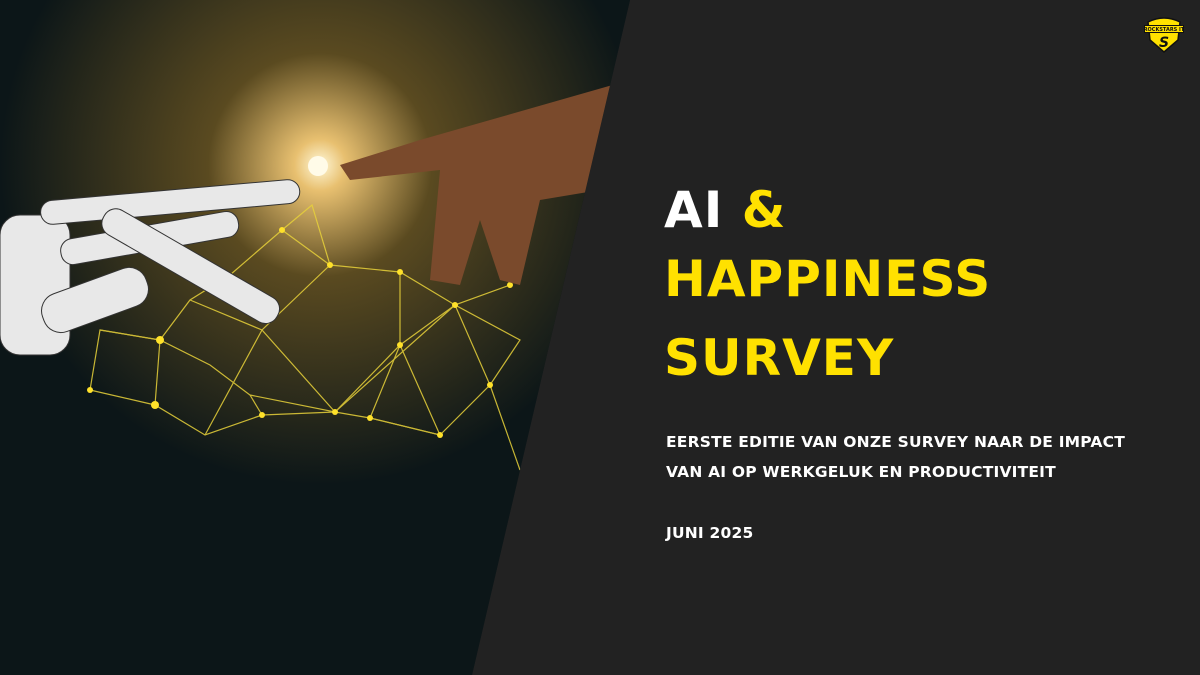  What do you see at coordinates (725, 210) in the screenshot?
I see `title-line-1: AI &` at bounding box center [725, 210].